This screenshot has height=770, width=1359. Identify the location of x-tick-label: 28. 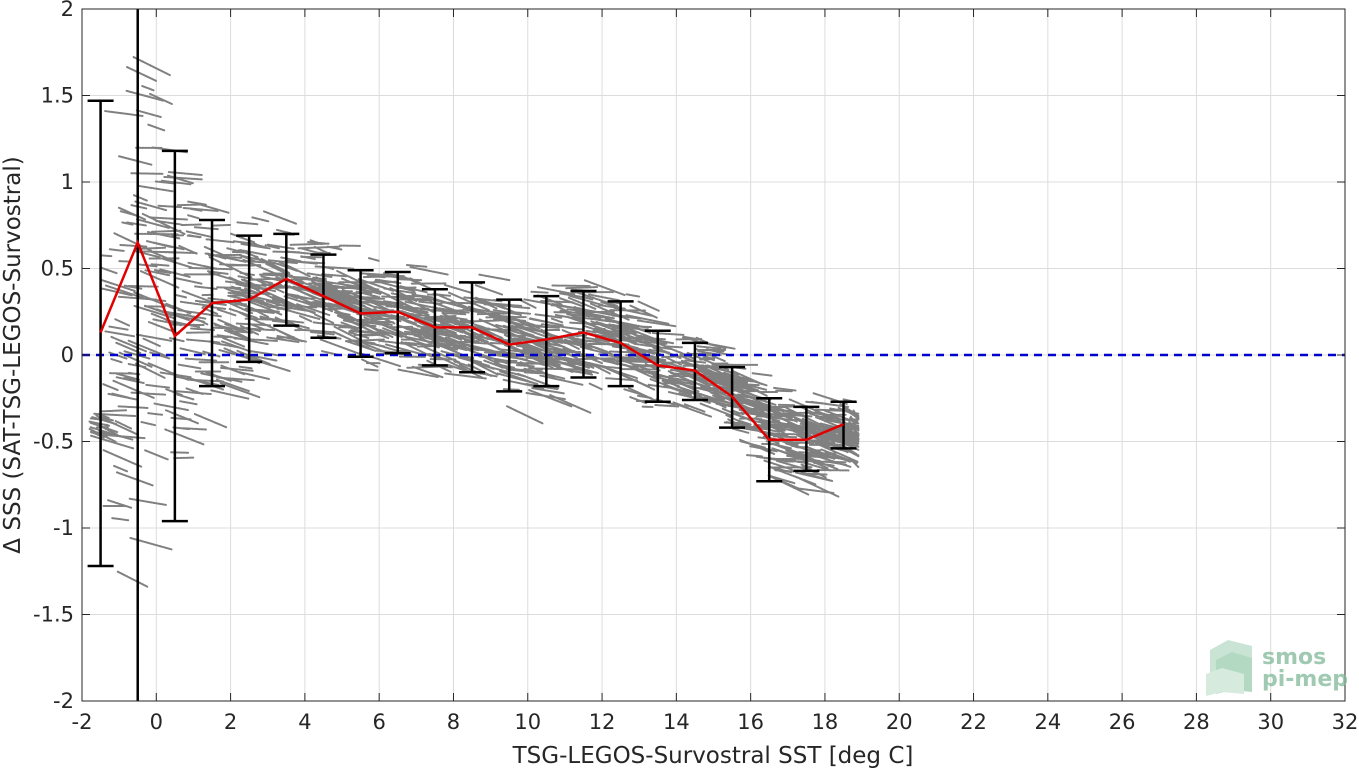
(1196, 722).